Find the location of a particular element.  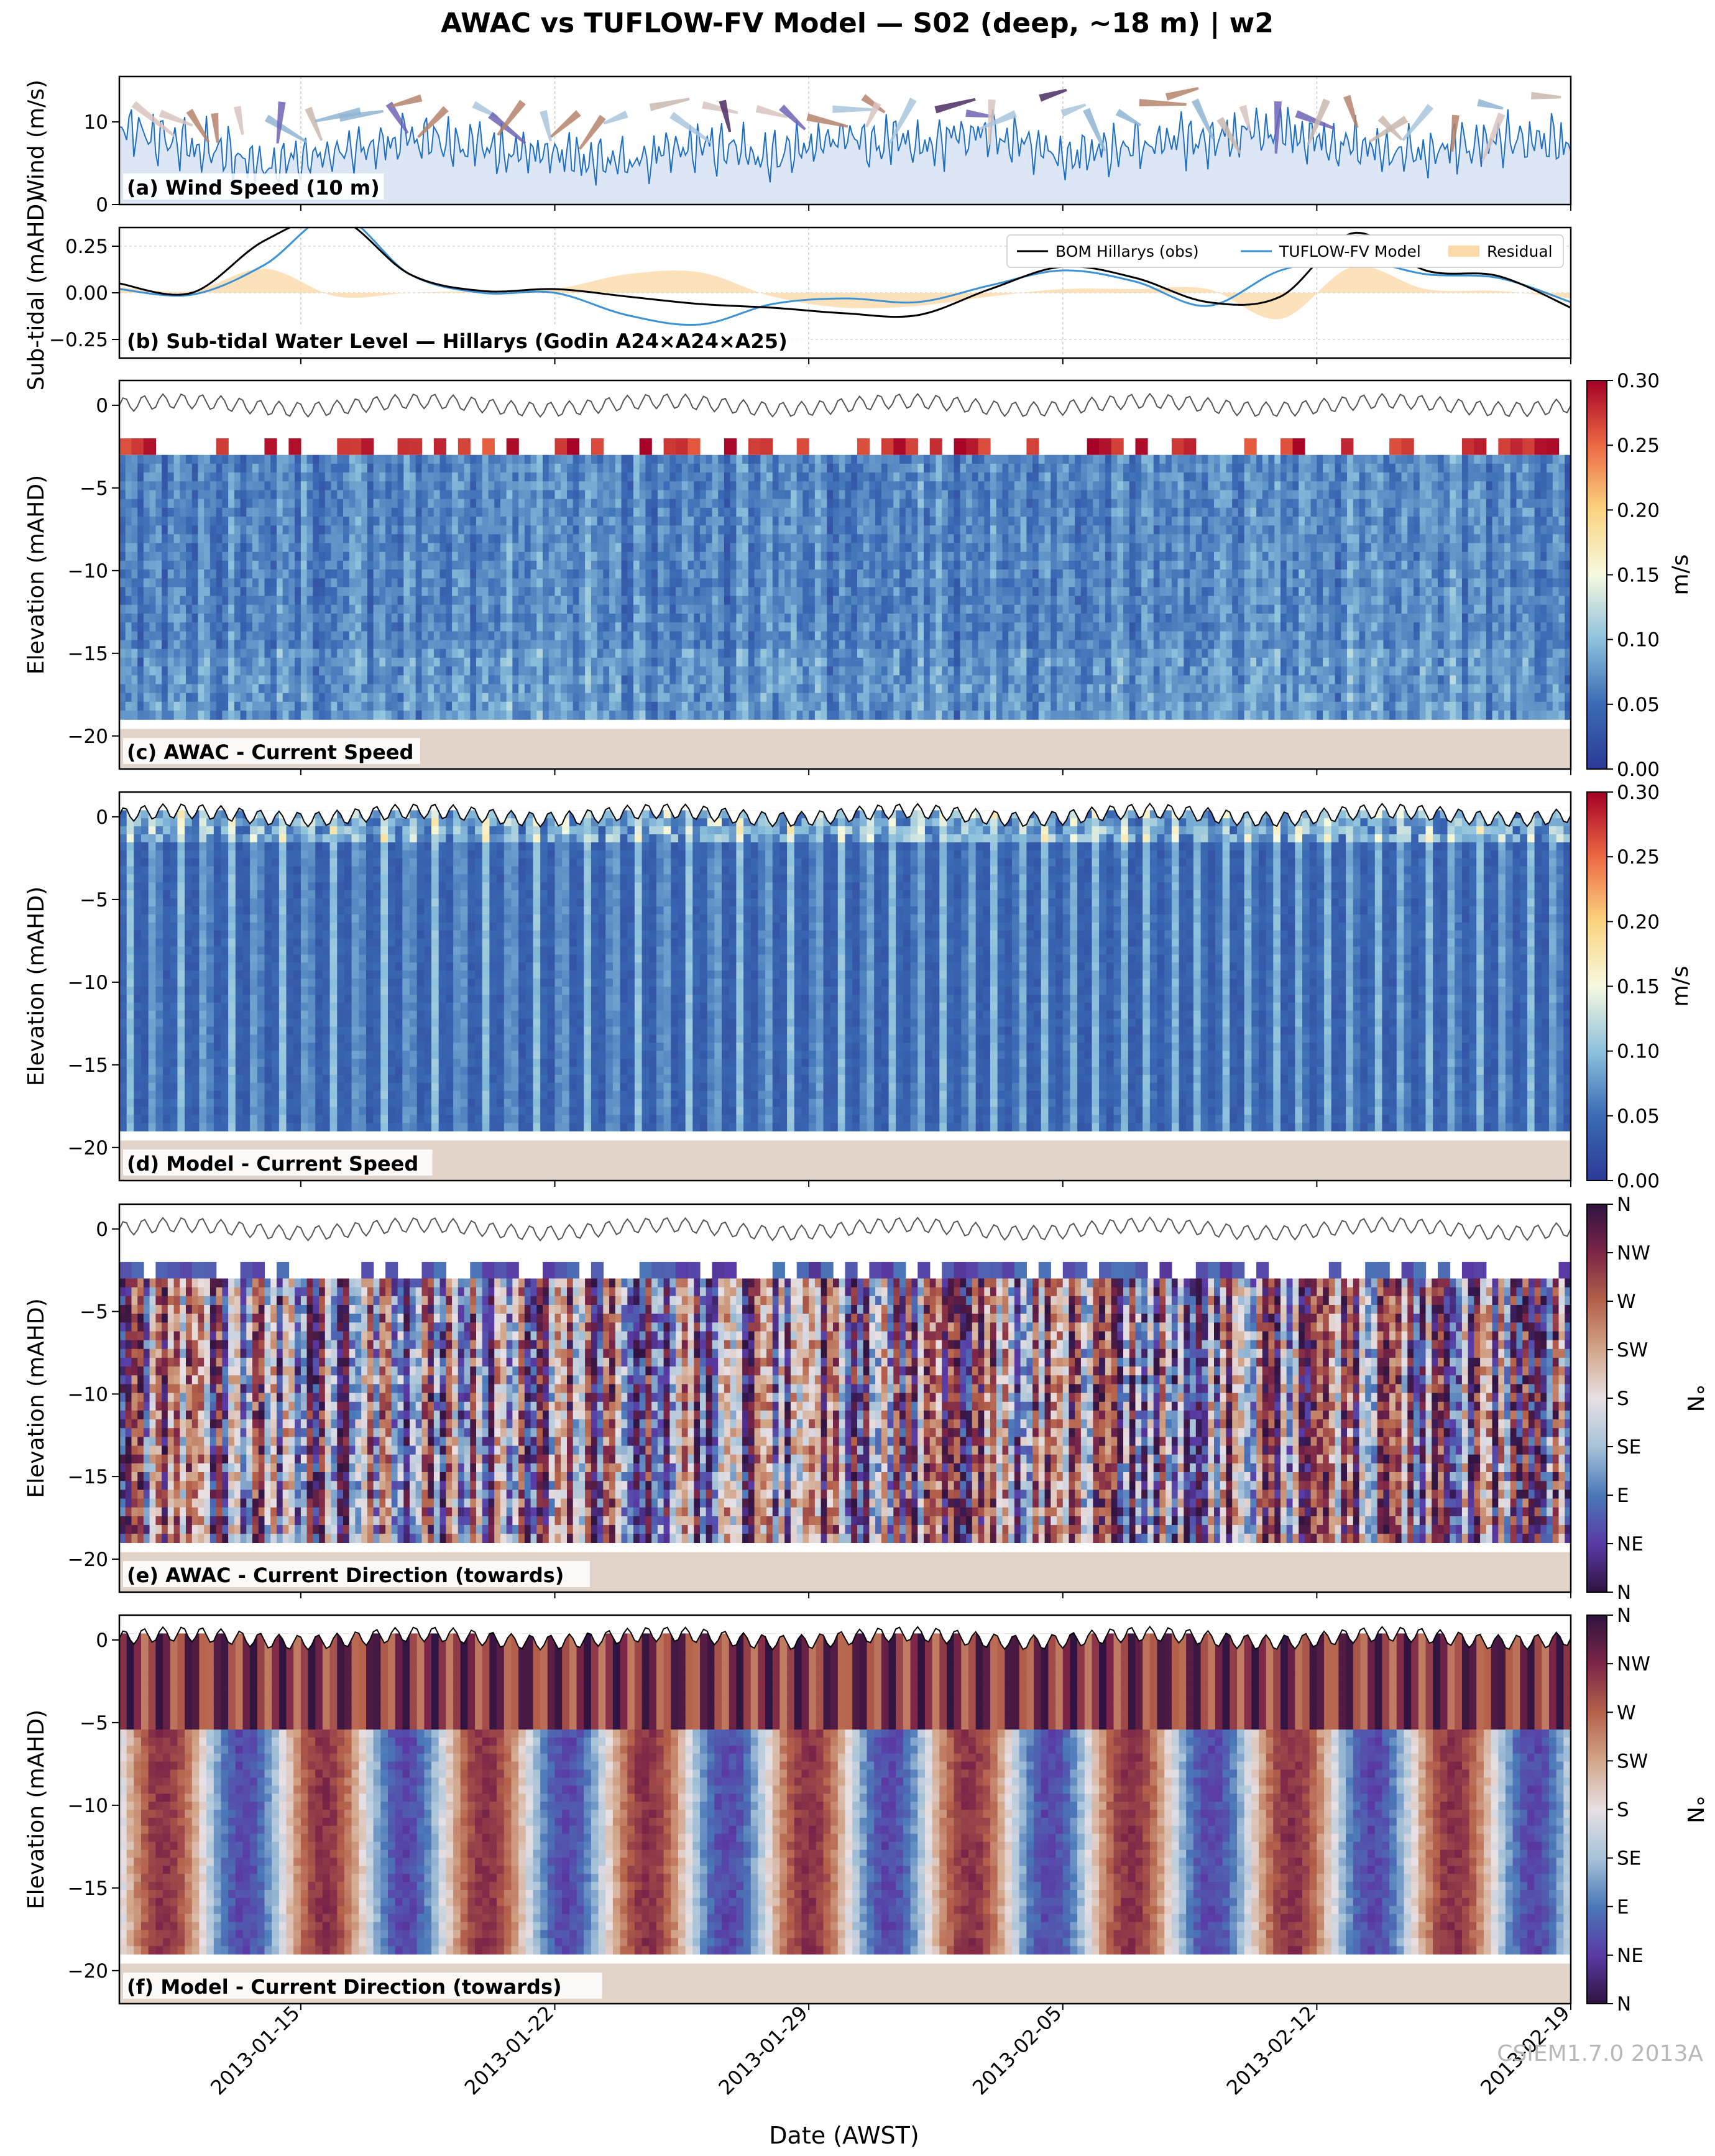

wind-area is located at coordinates (845, 156).